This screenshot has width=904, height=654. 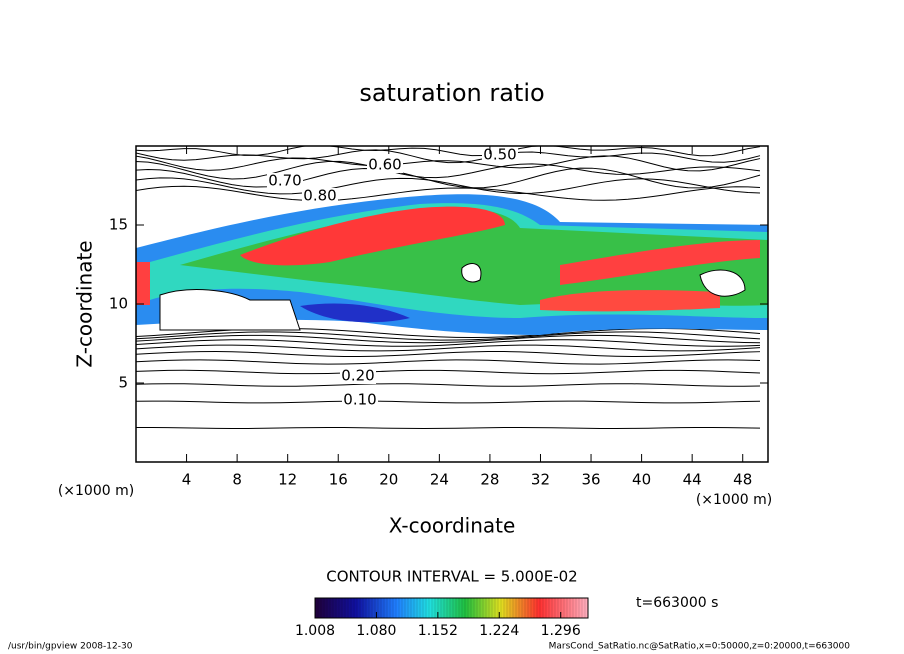 I want to click on time-label: t=663000 s, so click(x=677, y=603).